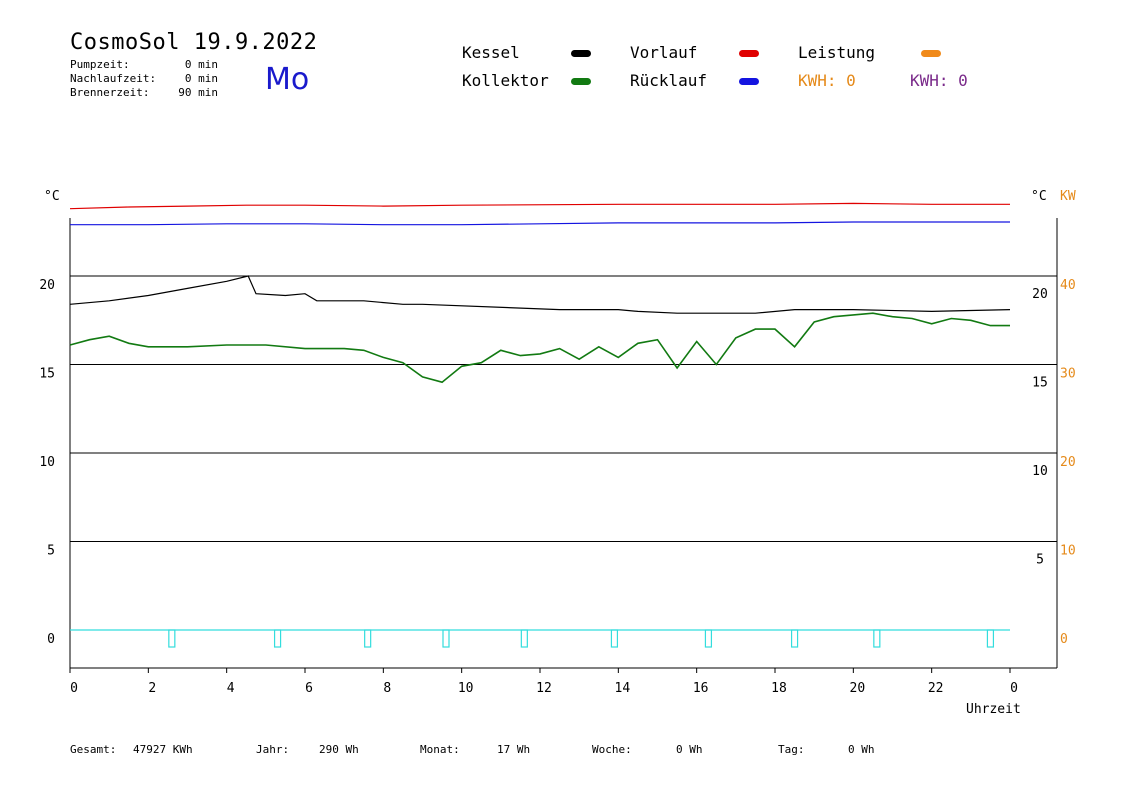 Image resolution: width=1148 pixels, height=812 pixels. I want to click on footer-gesamt-label: Gesamt:, so click(93, 749).